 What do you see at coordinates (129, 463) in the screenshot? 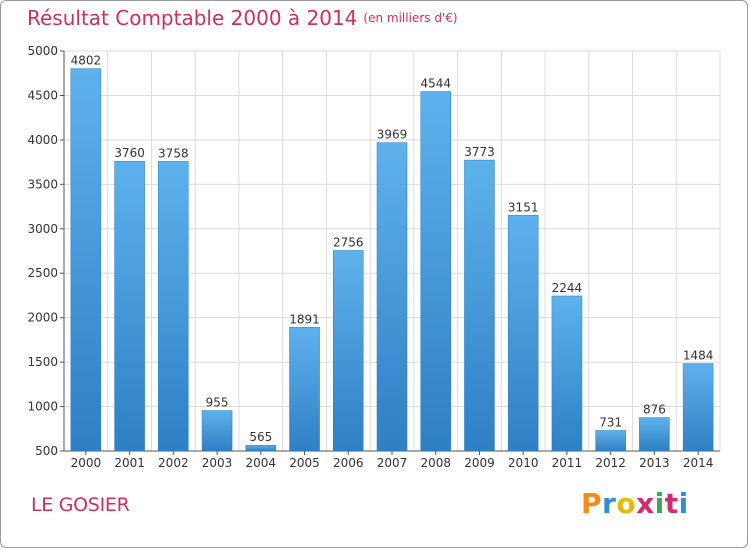
I see `x-tick-label: 2001` at bounding box center [129, 463].